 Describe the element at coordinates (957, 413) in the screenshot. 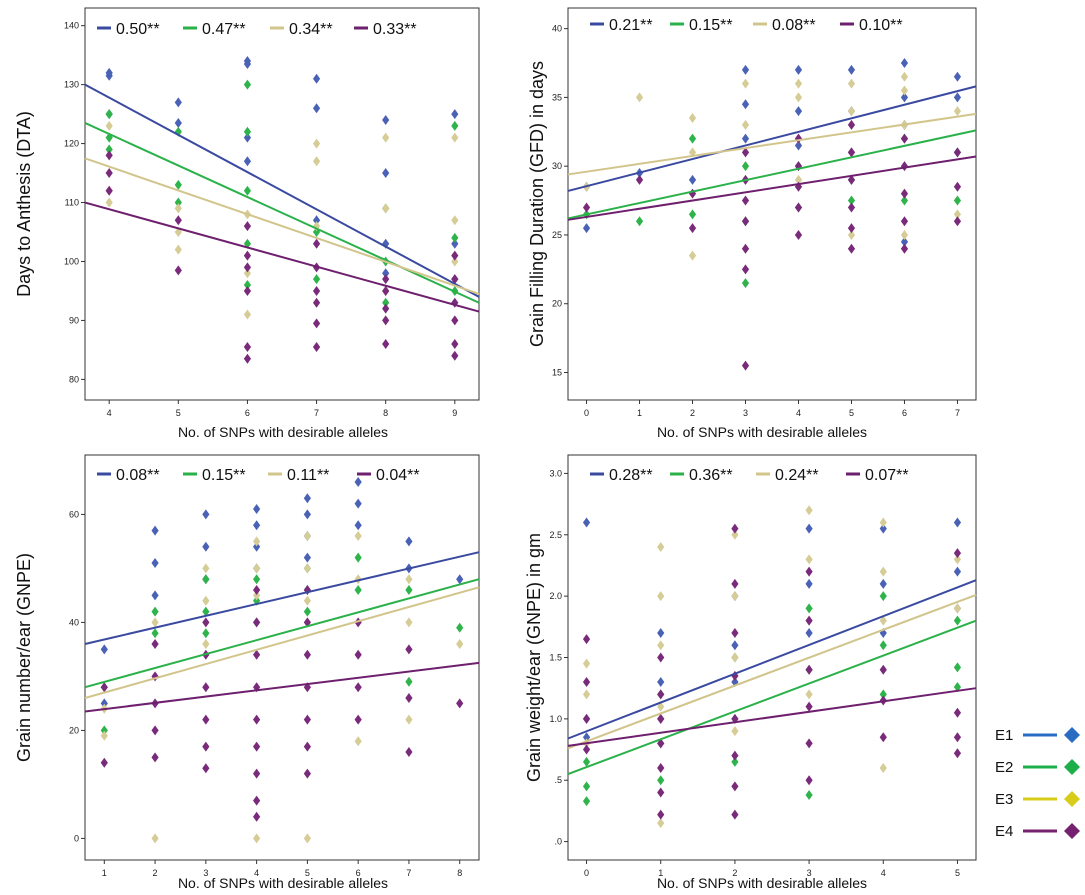

I see `x-tick-label: 7` at that location.